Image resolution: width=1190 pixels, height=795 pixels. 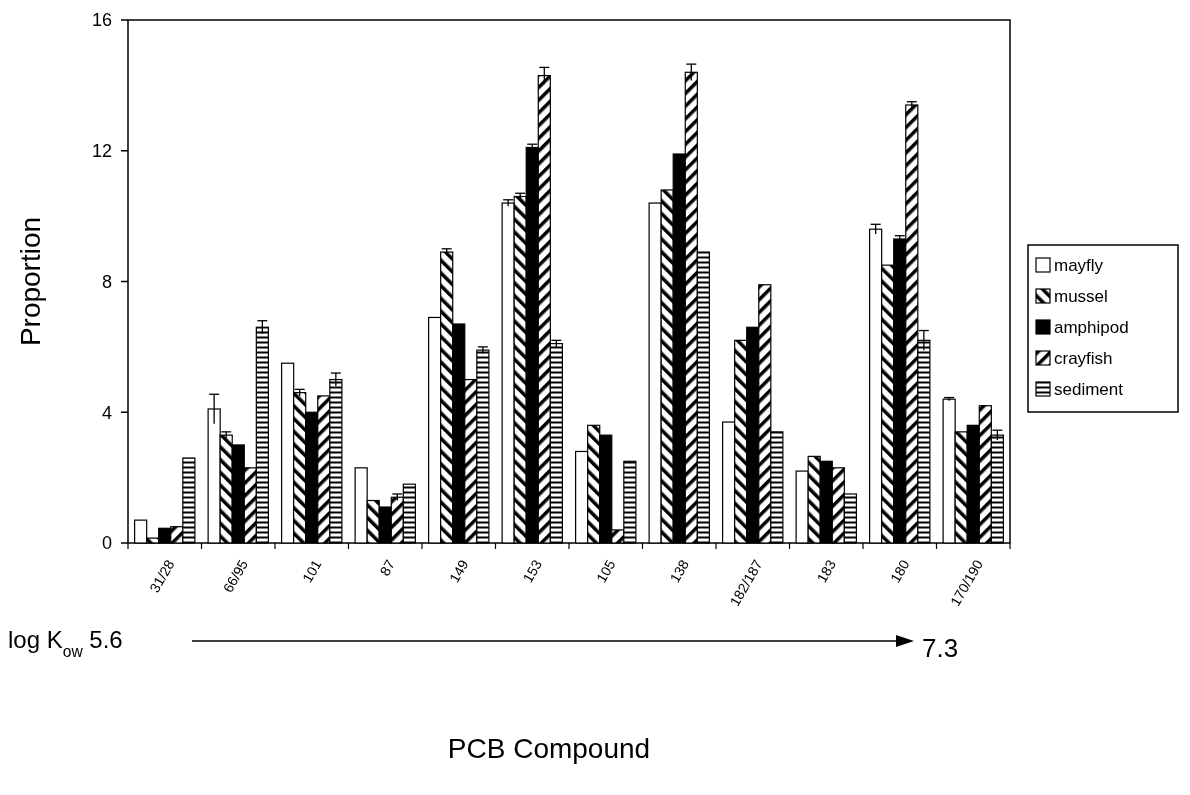 I want to click on legend-label: amphipod, so click(x=1091, y=327).